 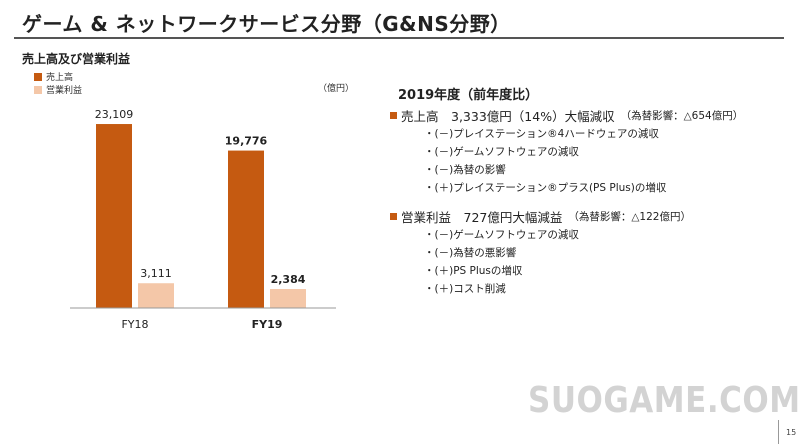 I want to click on sales-item: ・(－)ゲームソフトウェアの減収, so click(x=501, y=152).